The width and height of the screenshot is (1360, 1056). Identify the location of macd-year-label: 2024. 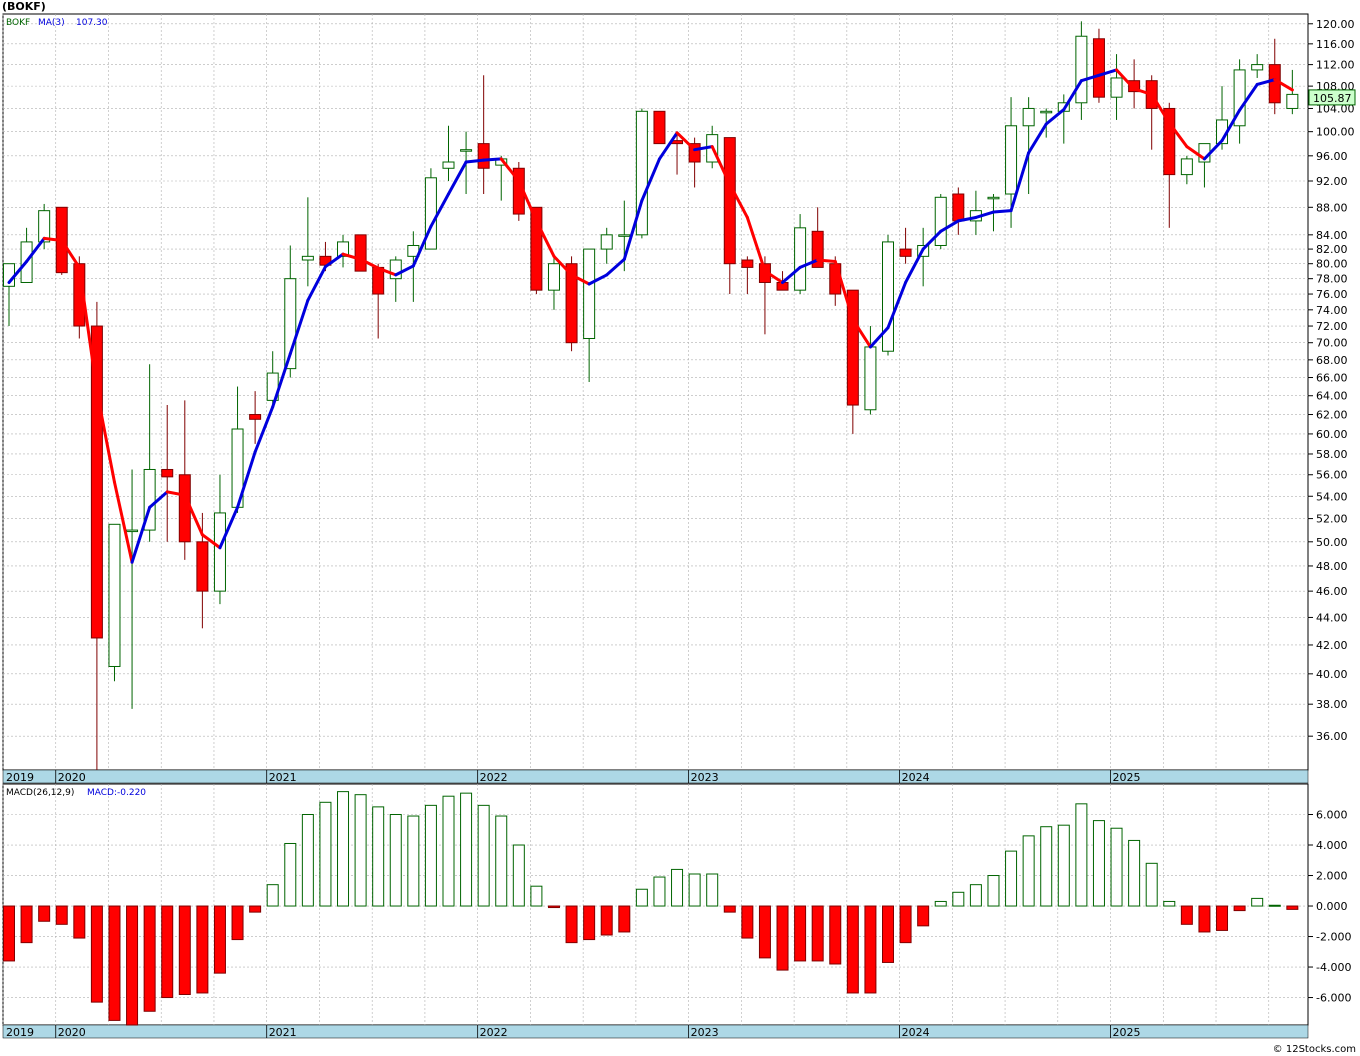
(916, 1032).